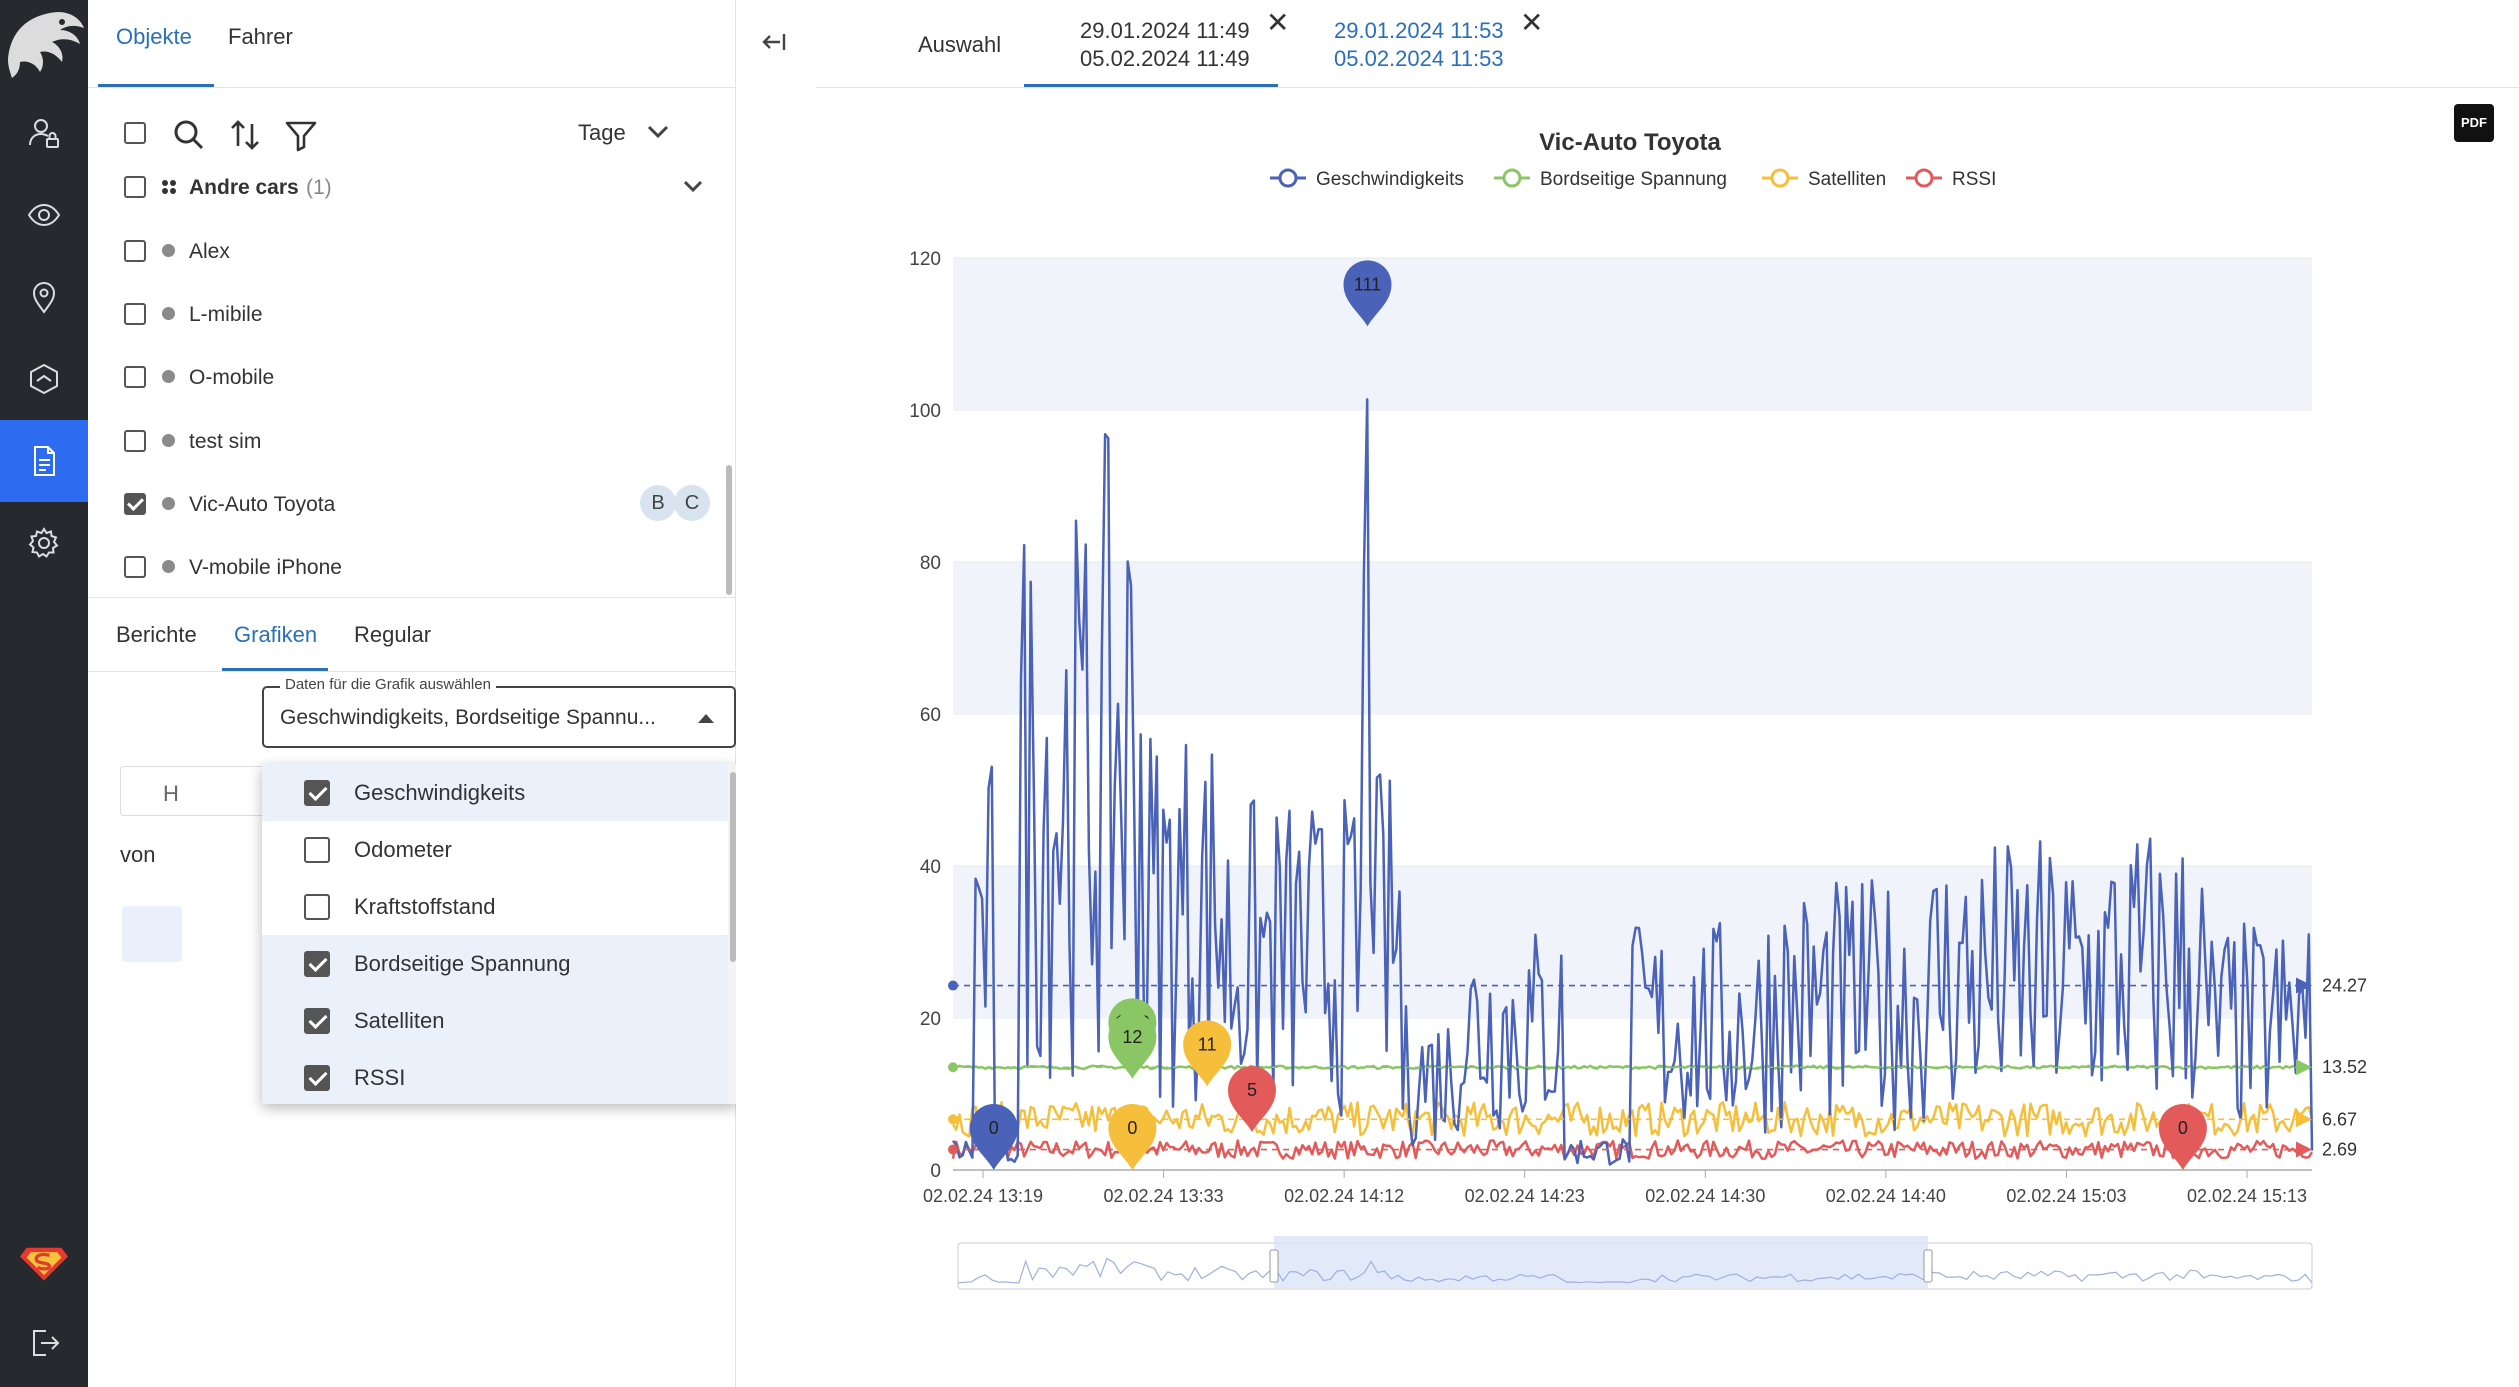 This screenshot has width=2519, height=1387. I want to click on tab-berichte: Berichte, so click(156, 634).